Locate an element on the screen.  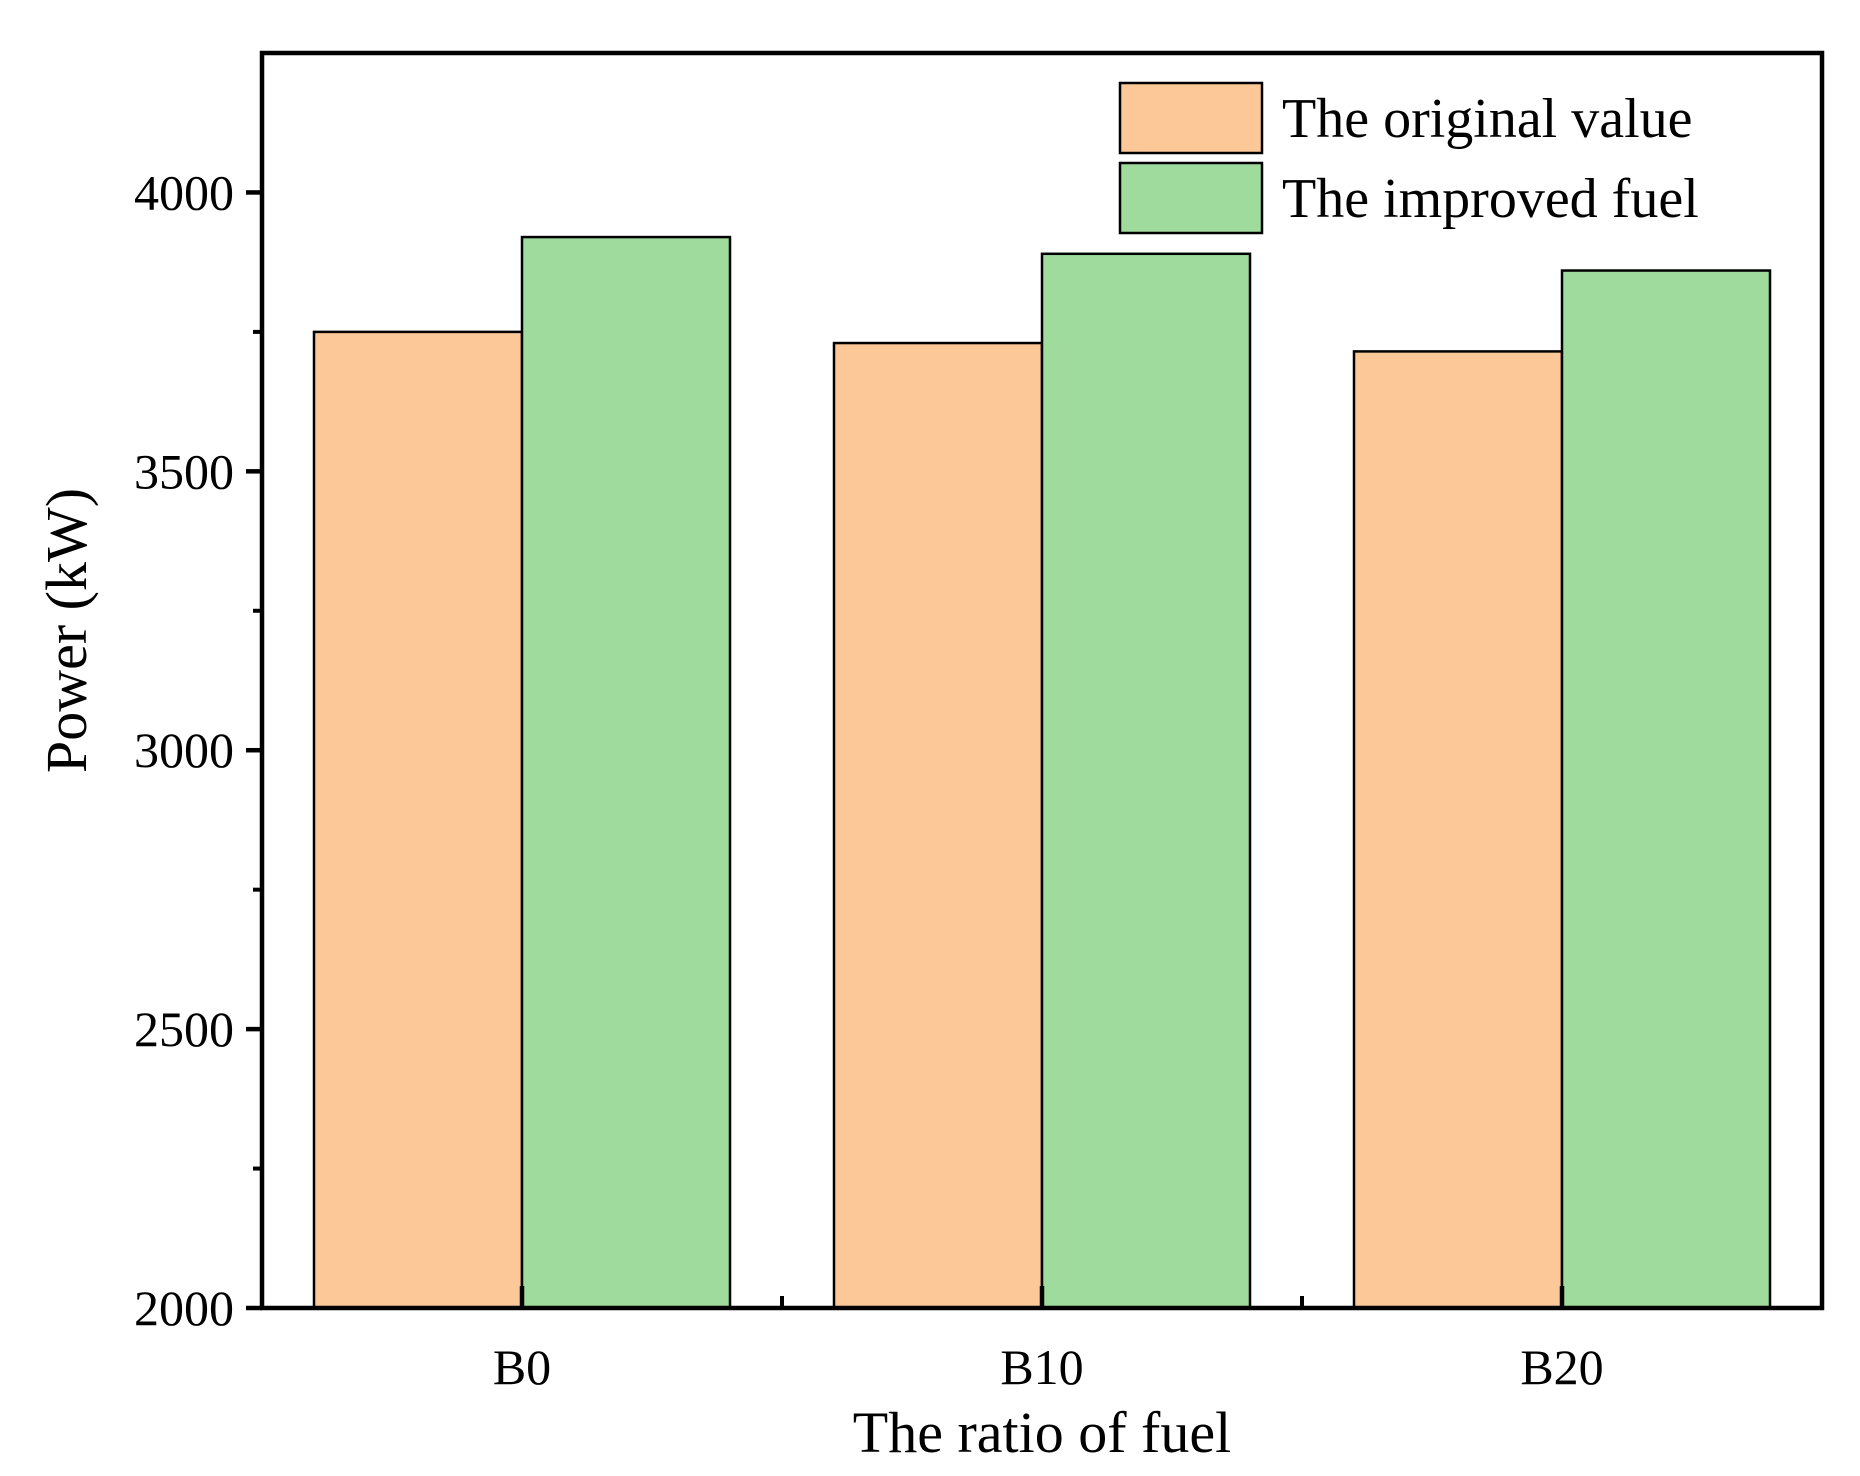
y-tick-label: 2000 is located at coordinates (184, 1308).